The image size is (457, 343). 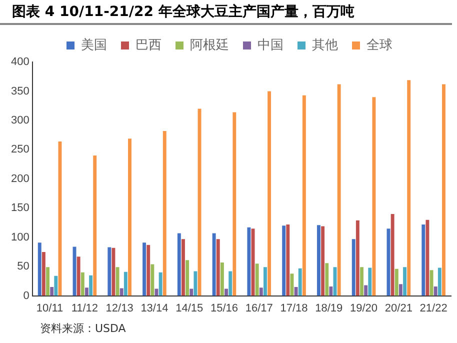 I want to click on x-tick-label: 19/20, so click(x=364, y=308).